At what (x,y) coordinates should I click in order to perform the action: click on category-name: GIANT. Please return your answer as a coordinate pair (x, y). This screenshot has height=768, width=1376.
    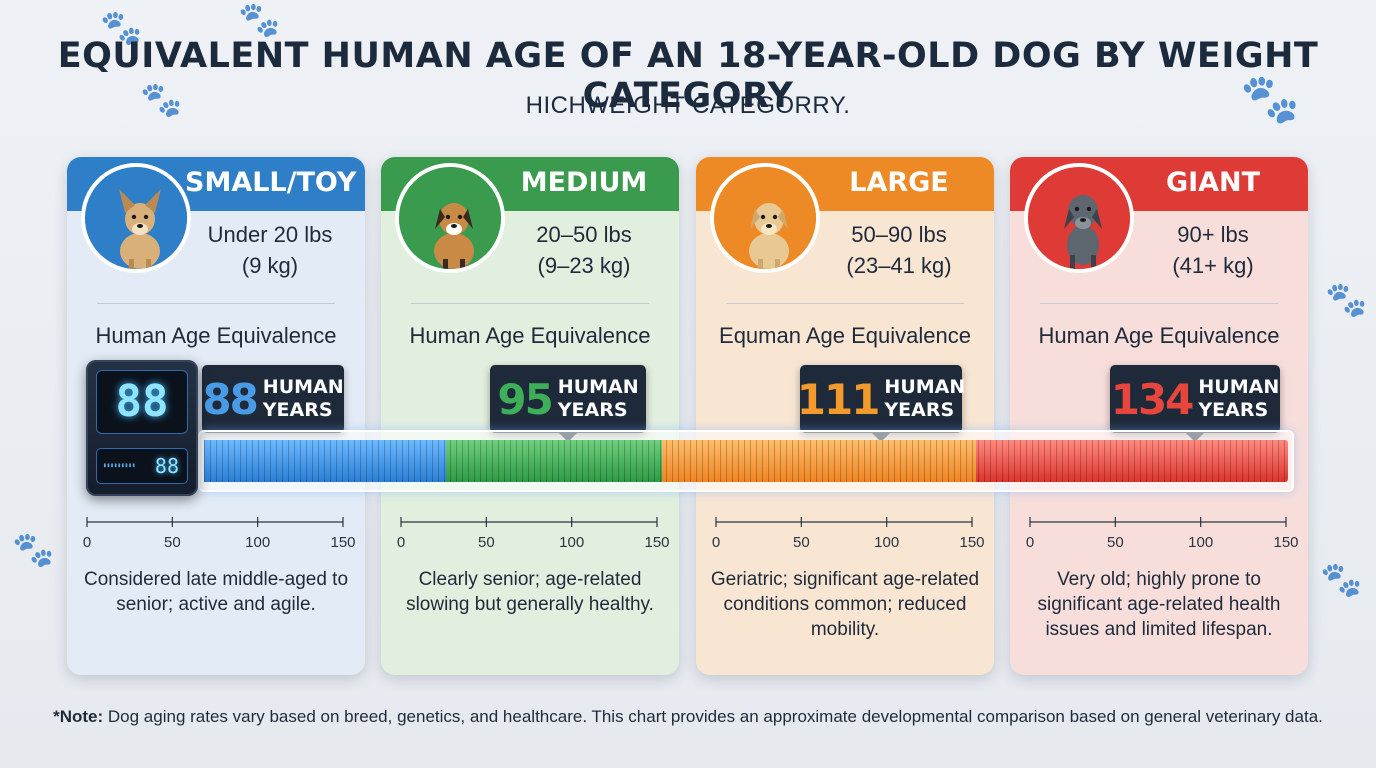
    Looking at the image, I should click on (1213, 182).